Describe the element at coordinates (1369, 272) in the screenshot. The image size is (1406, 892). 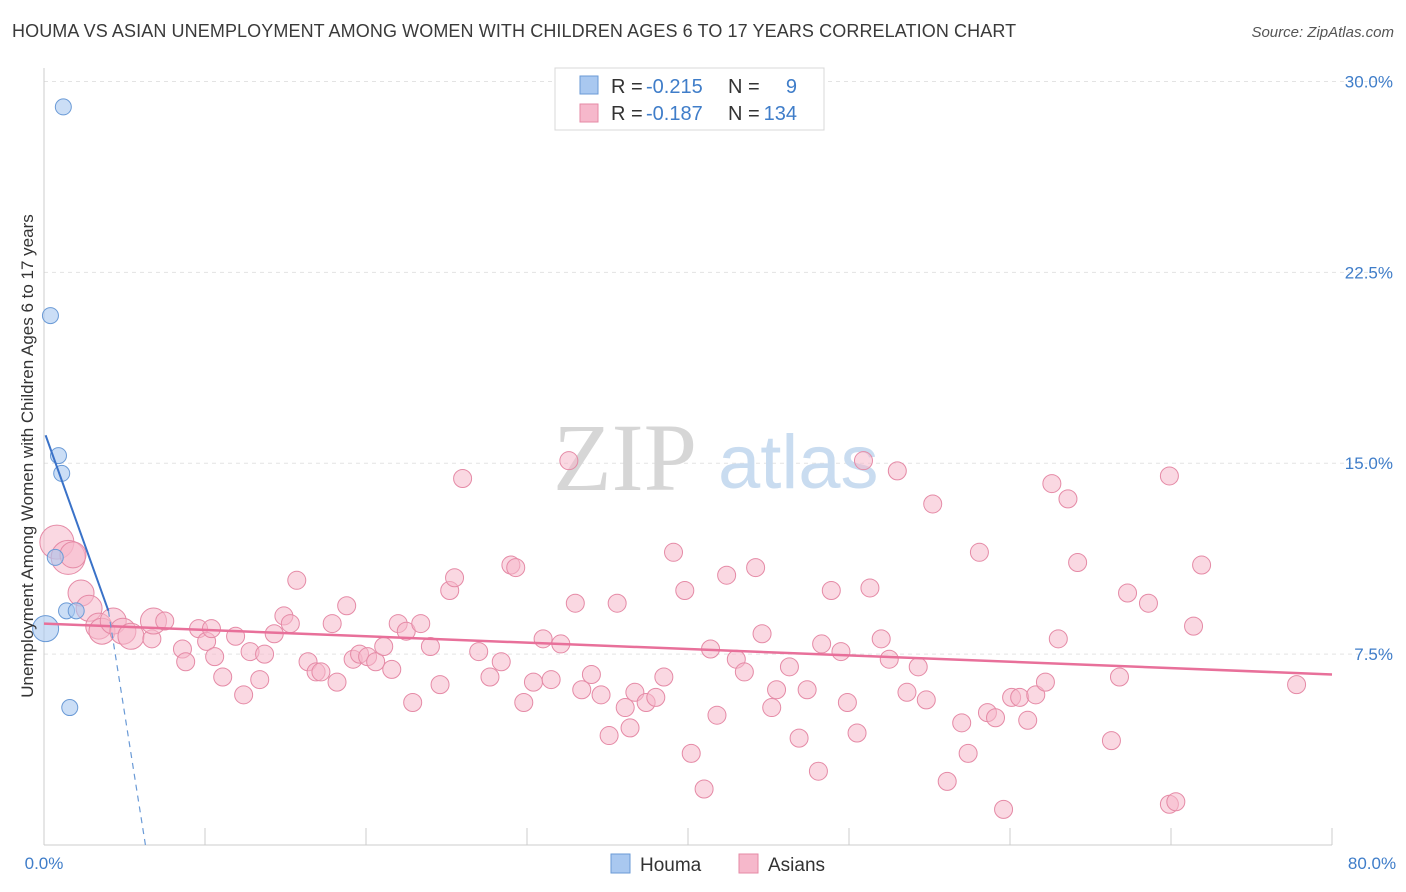
I see `y-tick-label-2: 22.5%` at that location.